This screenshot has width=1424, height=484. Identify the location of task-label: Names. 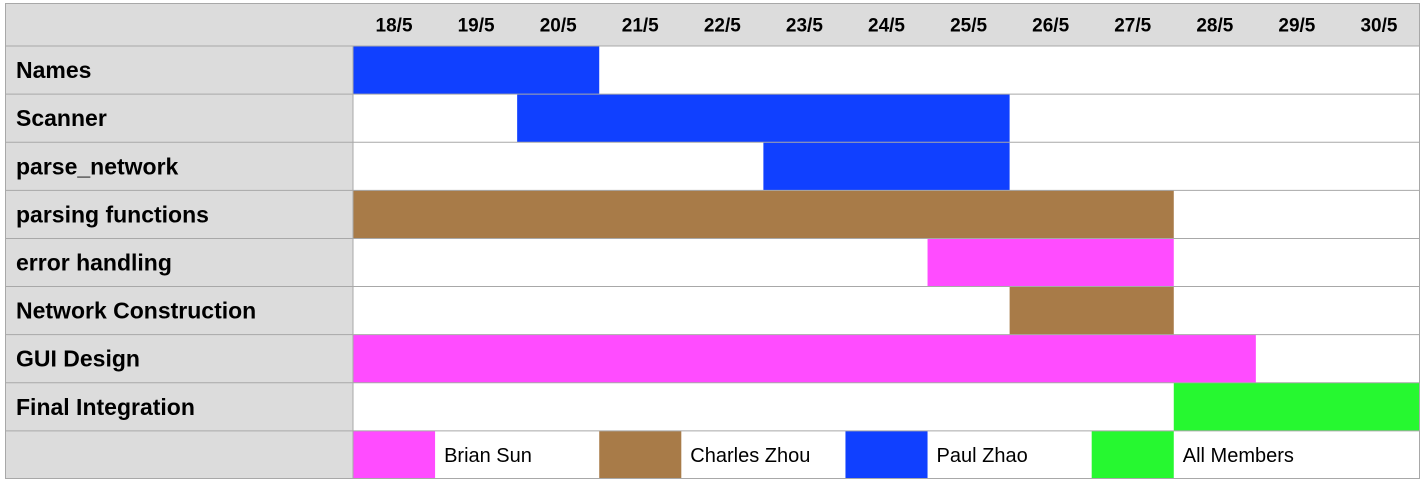
(53, 70).